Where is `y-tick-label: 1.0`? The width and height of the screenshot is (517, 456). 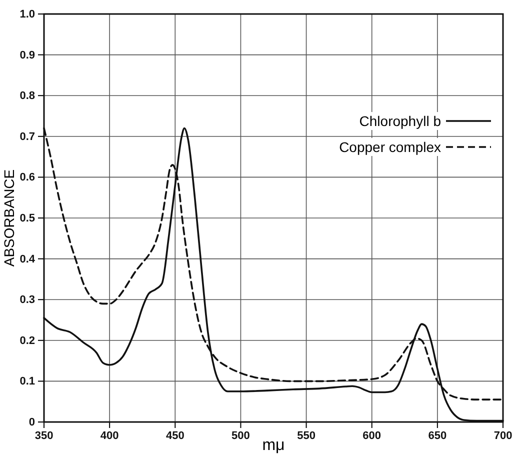
y-tick-label: 1.0 is located at coordinates (27, 14).